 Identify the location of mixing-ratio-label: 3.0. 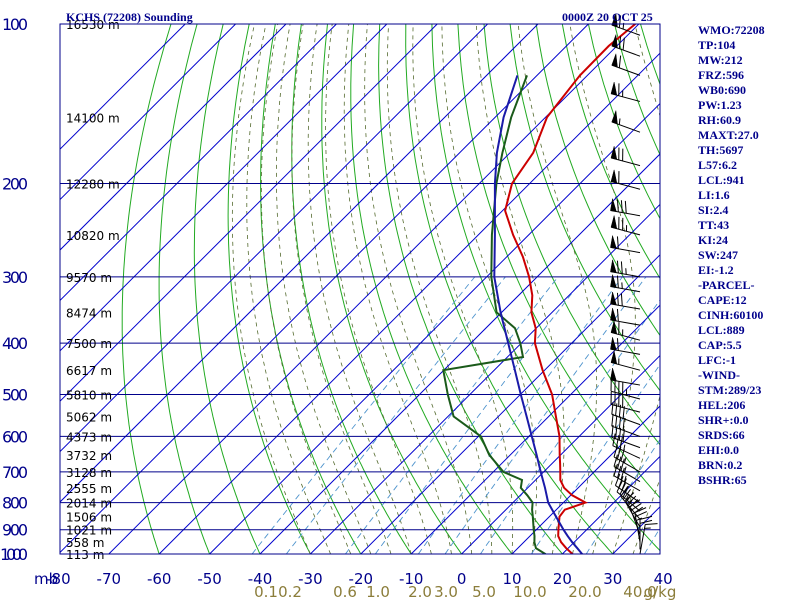
(446, 591).